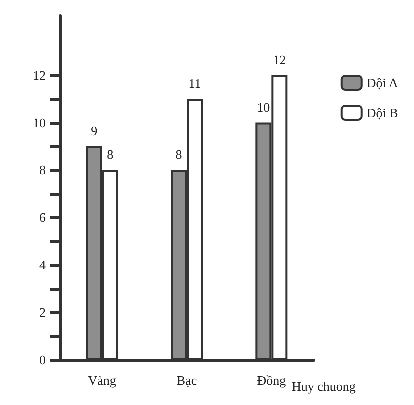 The width and height of the screenshot is (414, 405). What do you see at coordinates (43, 312) in the screenshot?
I see `y-tick-label: 2` at bounding box center [43, 312].